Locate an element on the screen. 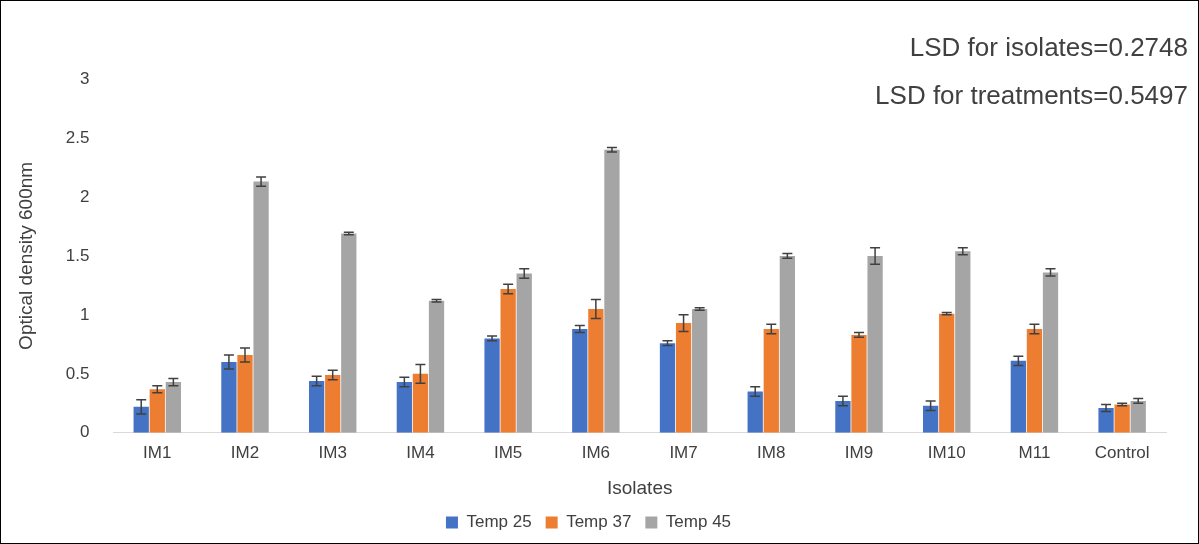 The height and width of the screenshot is (544, 1199). x-tick-label: IM6 is located at coordinates (596, 452).